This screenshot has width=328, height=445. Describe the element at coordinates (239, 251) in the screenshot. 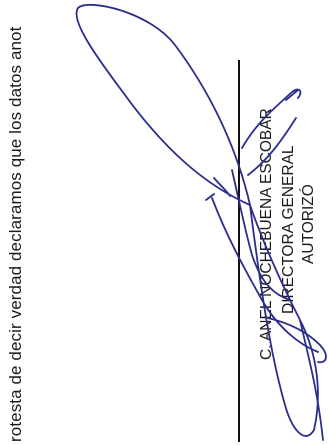

I see `signature-line` at that location.